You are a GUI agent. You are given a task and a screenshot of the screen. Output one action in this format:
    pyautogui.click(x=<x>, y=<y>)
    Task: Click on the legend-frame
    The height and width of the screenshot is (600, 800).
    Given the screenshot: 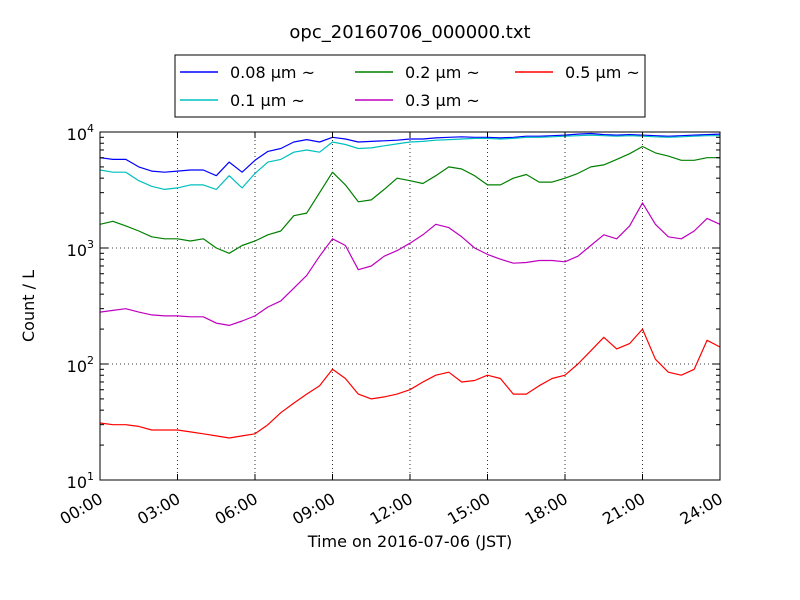 What is the action you would take?
    pyautogui.click(x=410, y=86)
    